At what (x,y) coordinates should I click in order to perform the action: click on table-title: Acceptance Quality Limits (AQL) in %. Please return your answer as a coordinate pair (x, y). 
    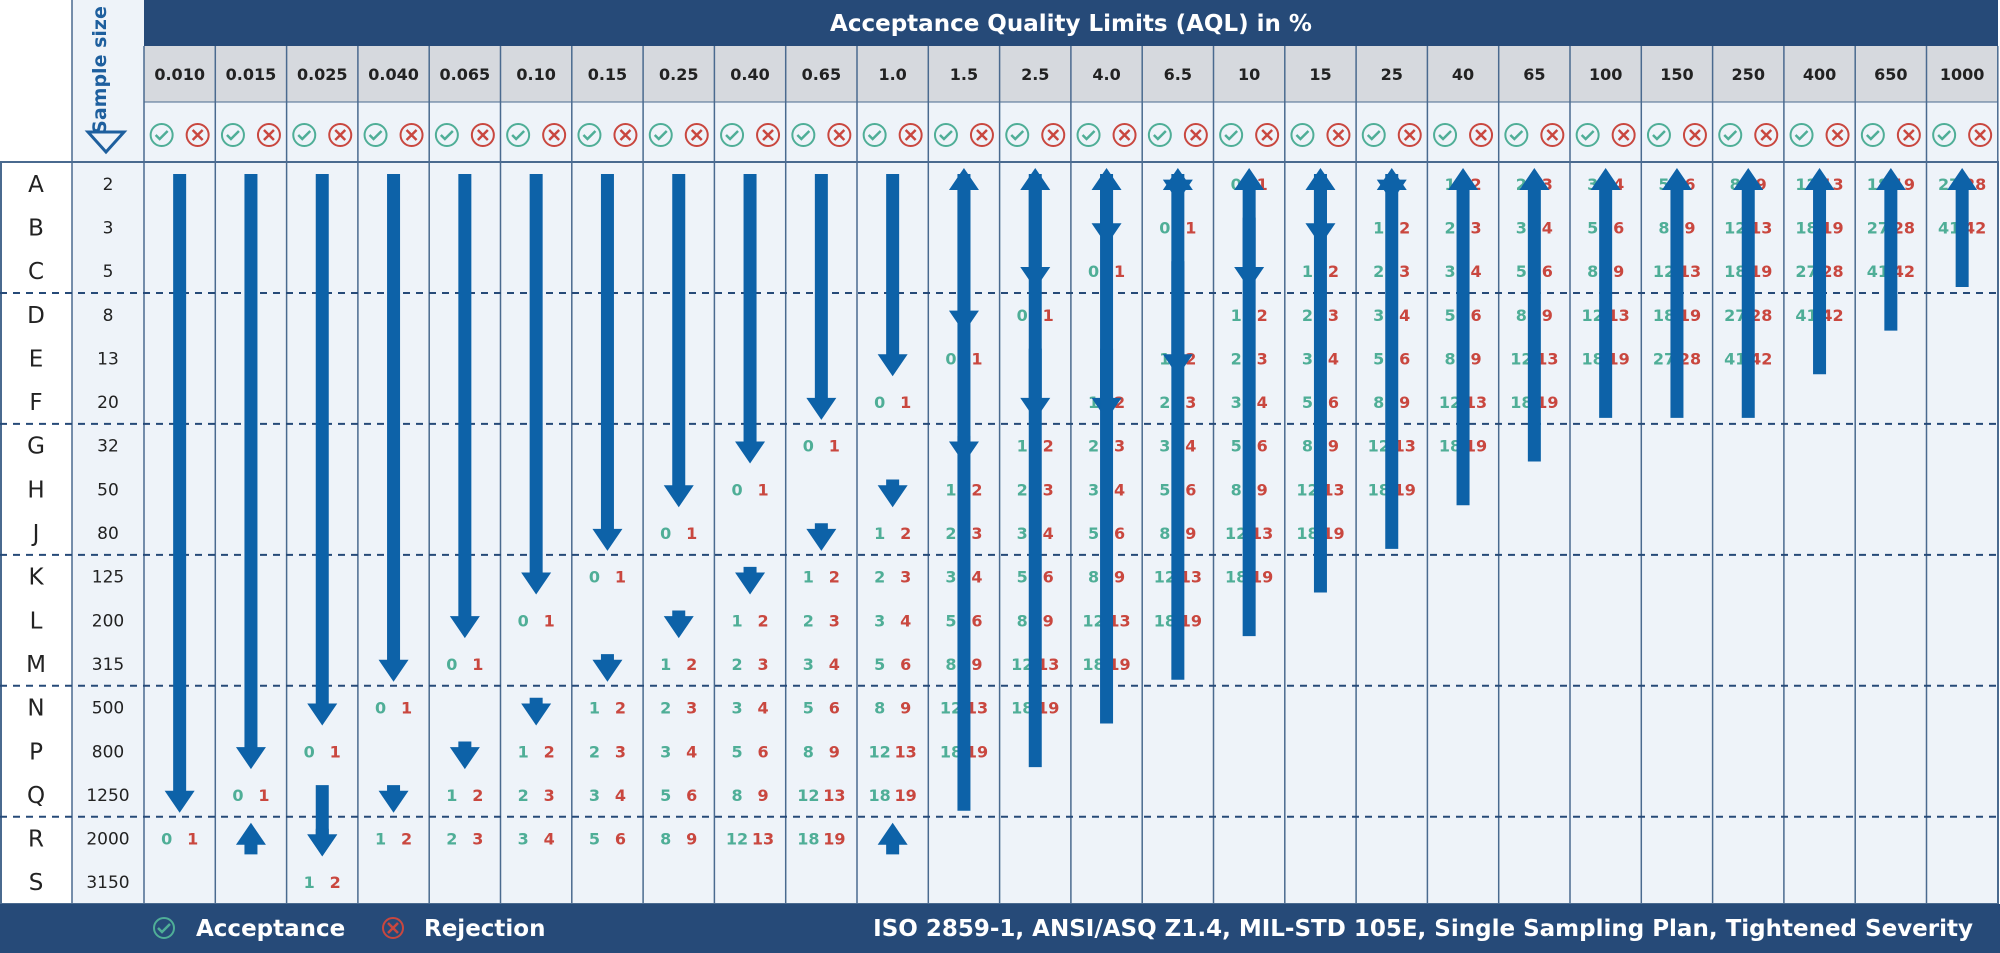
    Looking at the image, I should click on (1071, 24).